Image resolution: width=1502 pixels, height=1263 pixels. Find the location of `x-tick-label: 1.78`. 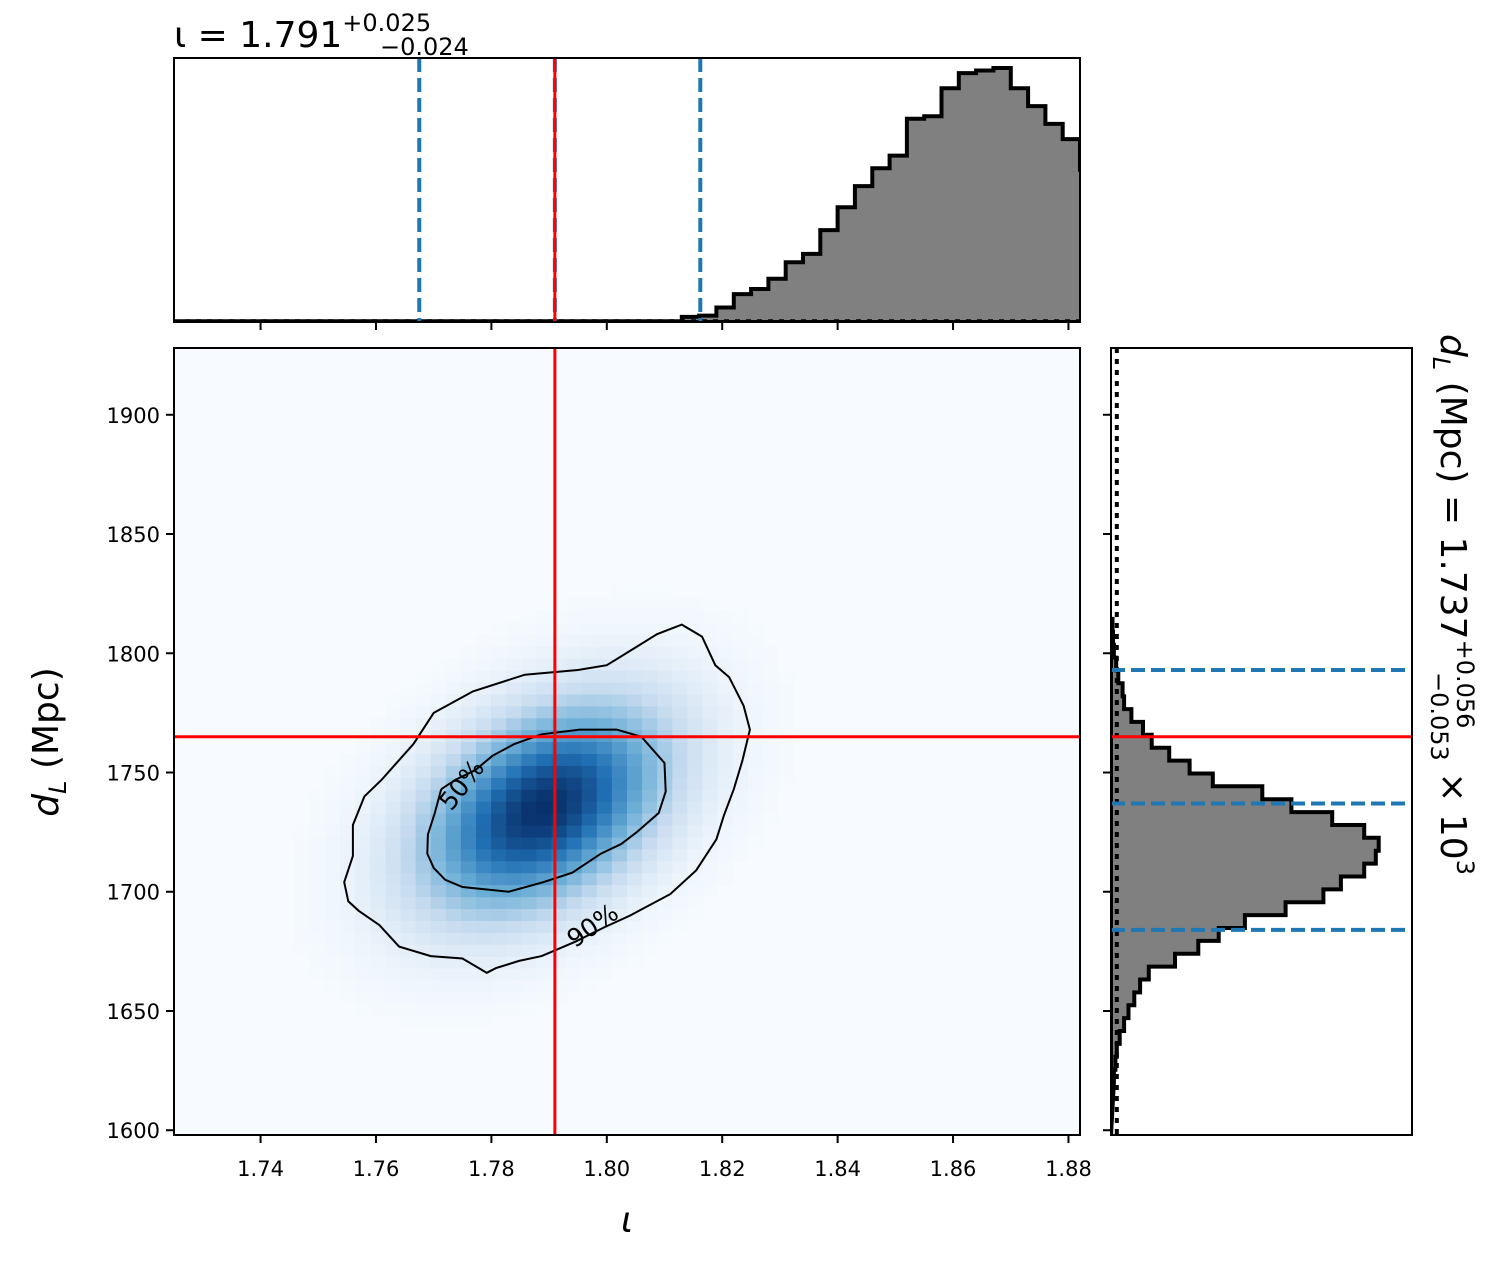

x-tick-label: 1.78 is located at coordinates (491, 1169).